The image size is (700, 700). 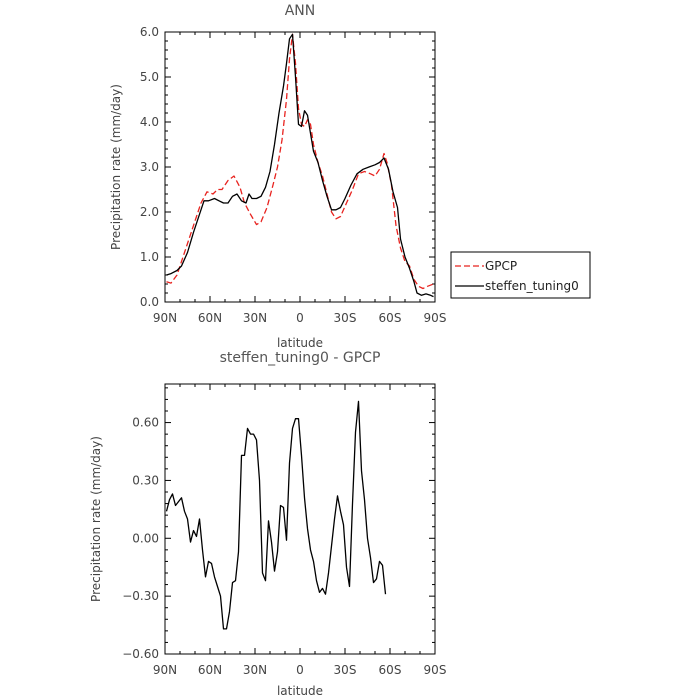 What do you see at coordinates (145, 423) in the screenshot?
I see `y-tick-label: 0.60` at bounding box center [145, 423].